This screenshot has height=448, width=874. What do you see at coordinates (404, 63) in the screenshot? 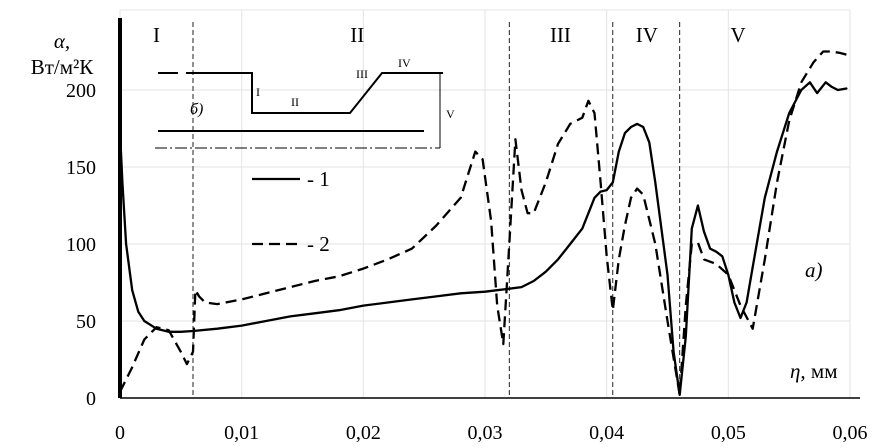
I see `inset-zone-label-4: IV` at bounding box center [404, 63].